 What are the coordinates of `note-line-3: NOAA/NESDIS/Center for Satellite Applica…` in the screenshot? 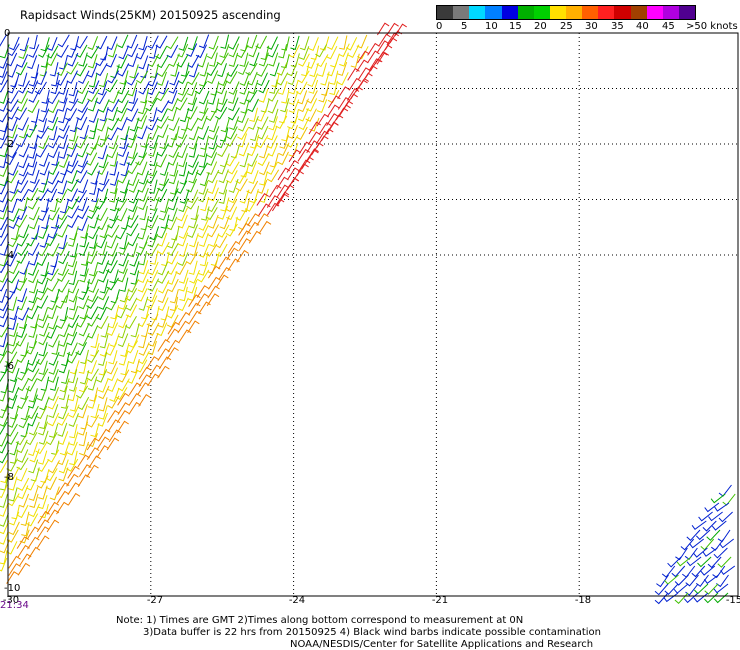 It's located at (442, 644).